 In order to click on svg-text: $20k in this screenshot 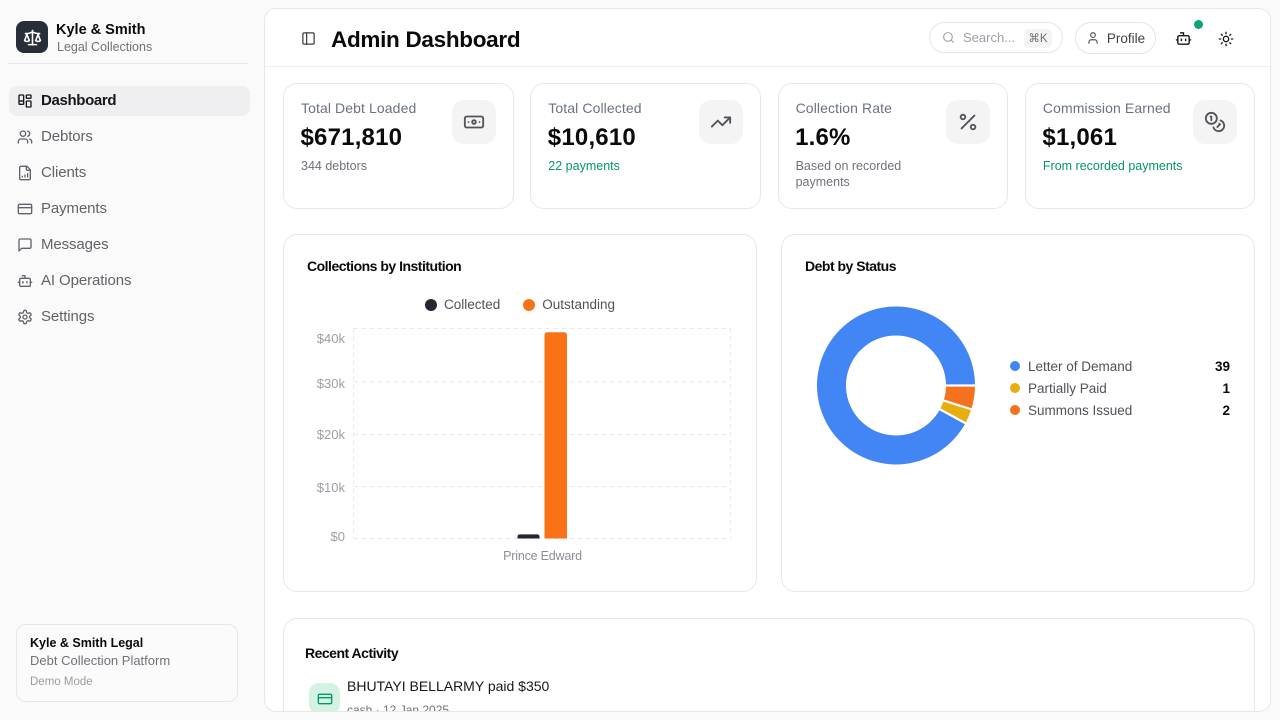, I will do `click(331, 434)`.